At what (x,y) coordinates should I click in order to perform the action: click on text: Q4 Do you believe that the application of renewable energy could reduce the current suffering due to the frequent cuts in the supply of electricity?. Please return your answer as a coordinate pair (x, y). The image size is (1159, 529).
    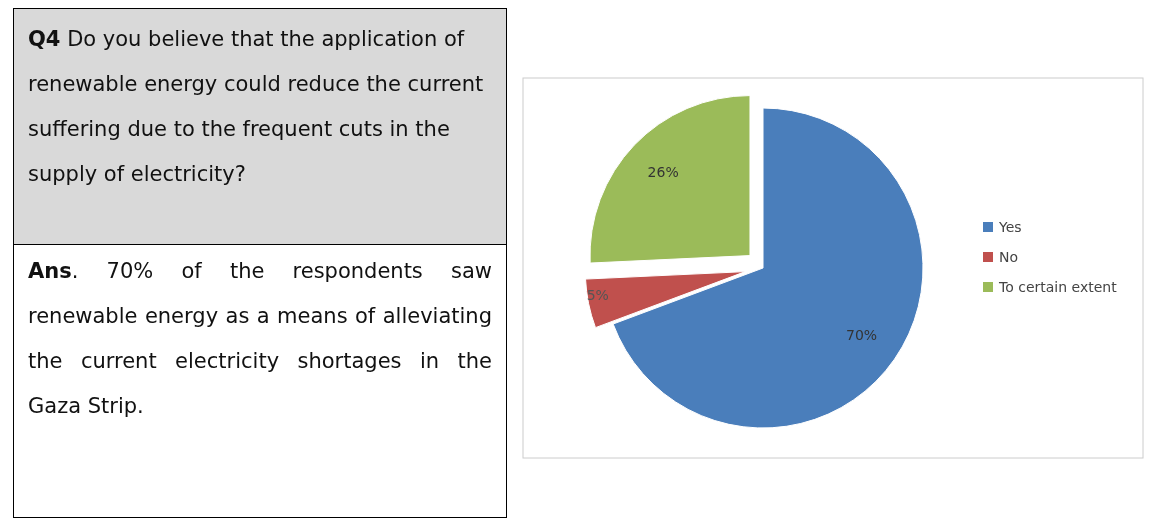
    Looking at the image, I should click on (256, 106).